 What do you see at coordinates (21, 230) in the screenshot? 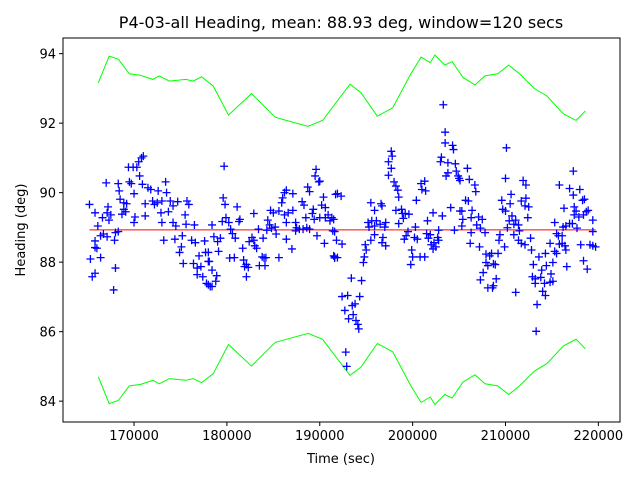
I see `y-axis-label: Heading (deg)` at bounding box center [21, 230].